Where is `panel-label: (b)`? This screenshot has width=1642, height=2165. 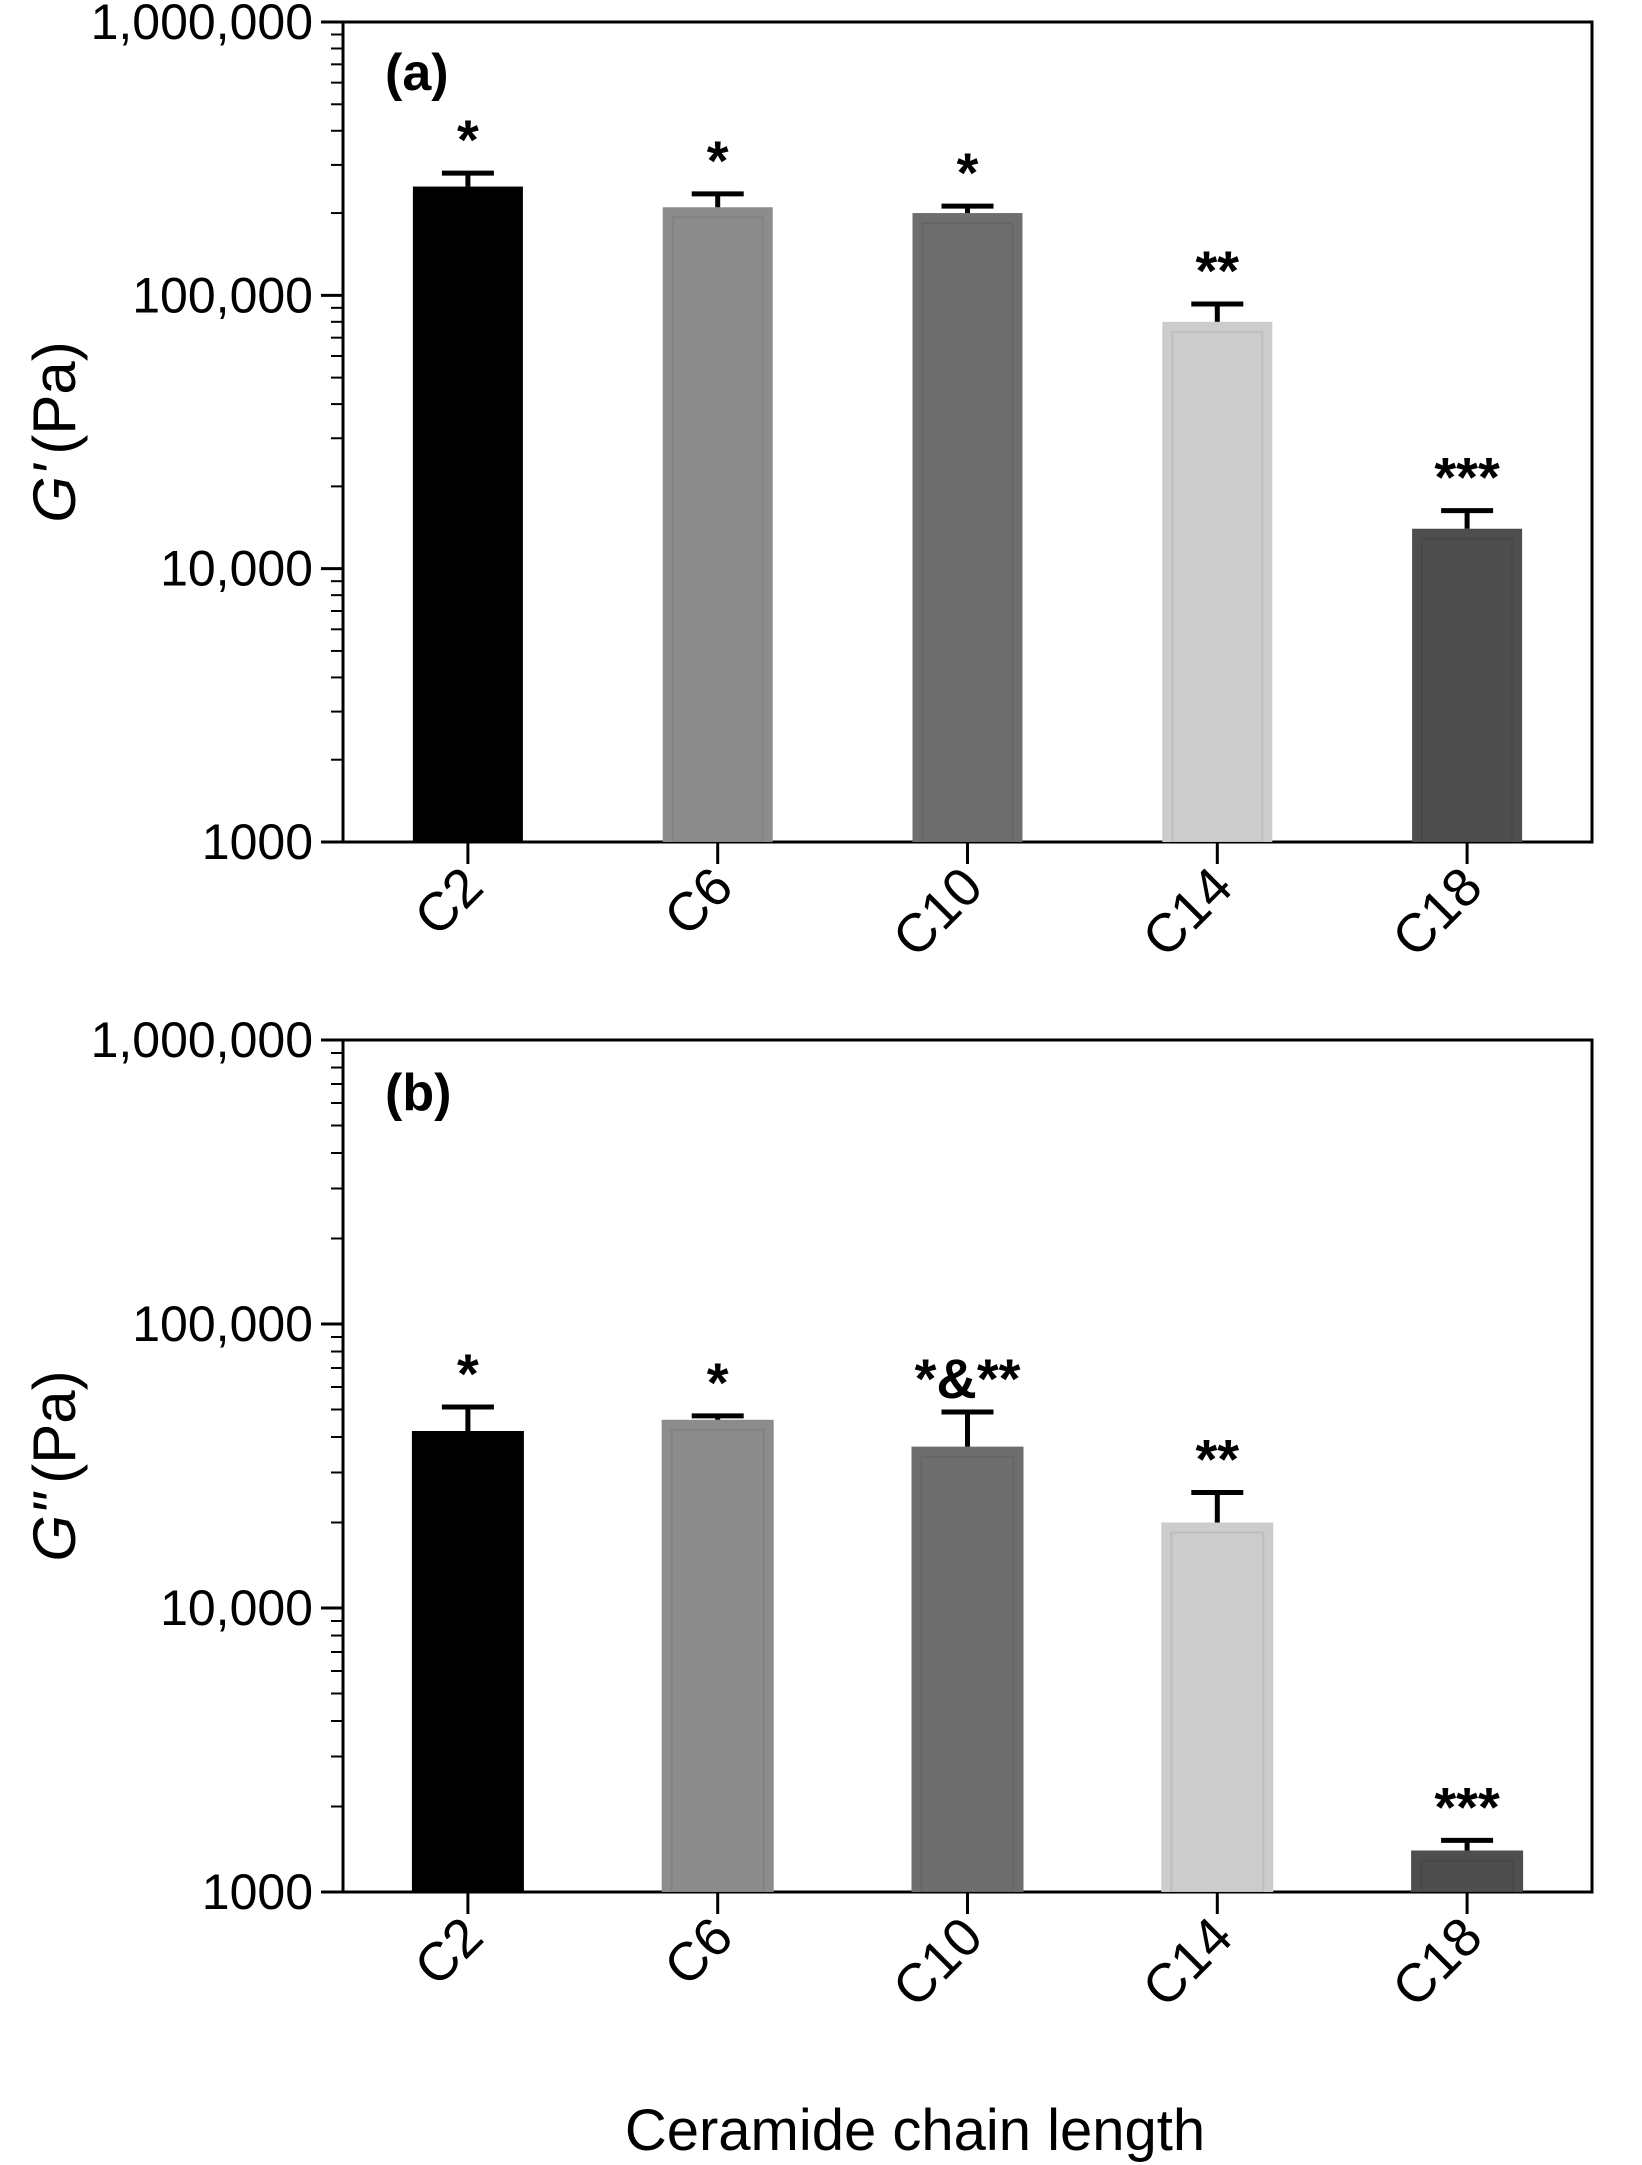
panel-label: (b) is located at coordinates (418, 1093).